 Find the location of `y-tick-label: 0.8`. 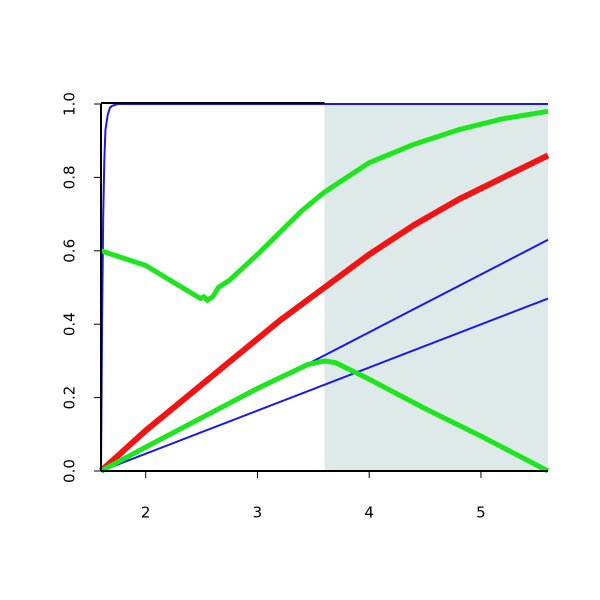

y-tick-label: 0.8 is located at coordinates (70, 177).